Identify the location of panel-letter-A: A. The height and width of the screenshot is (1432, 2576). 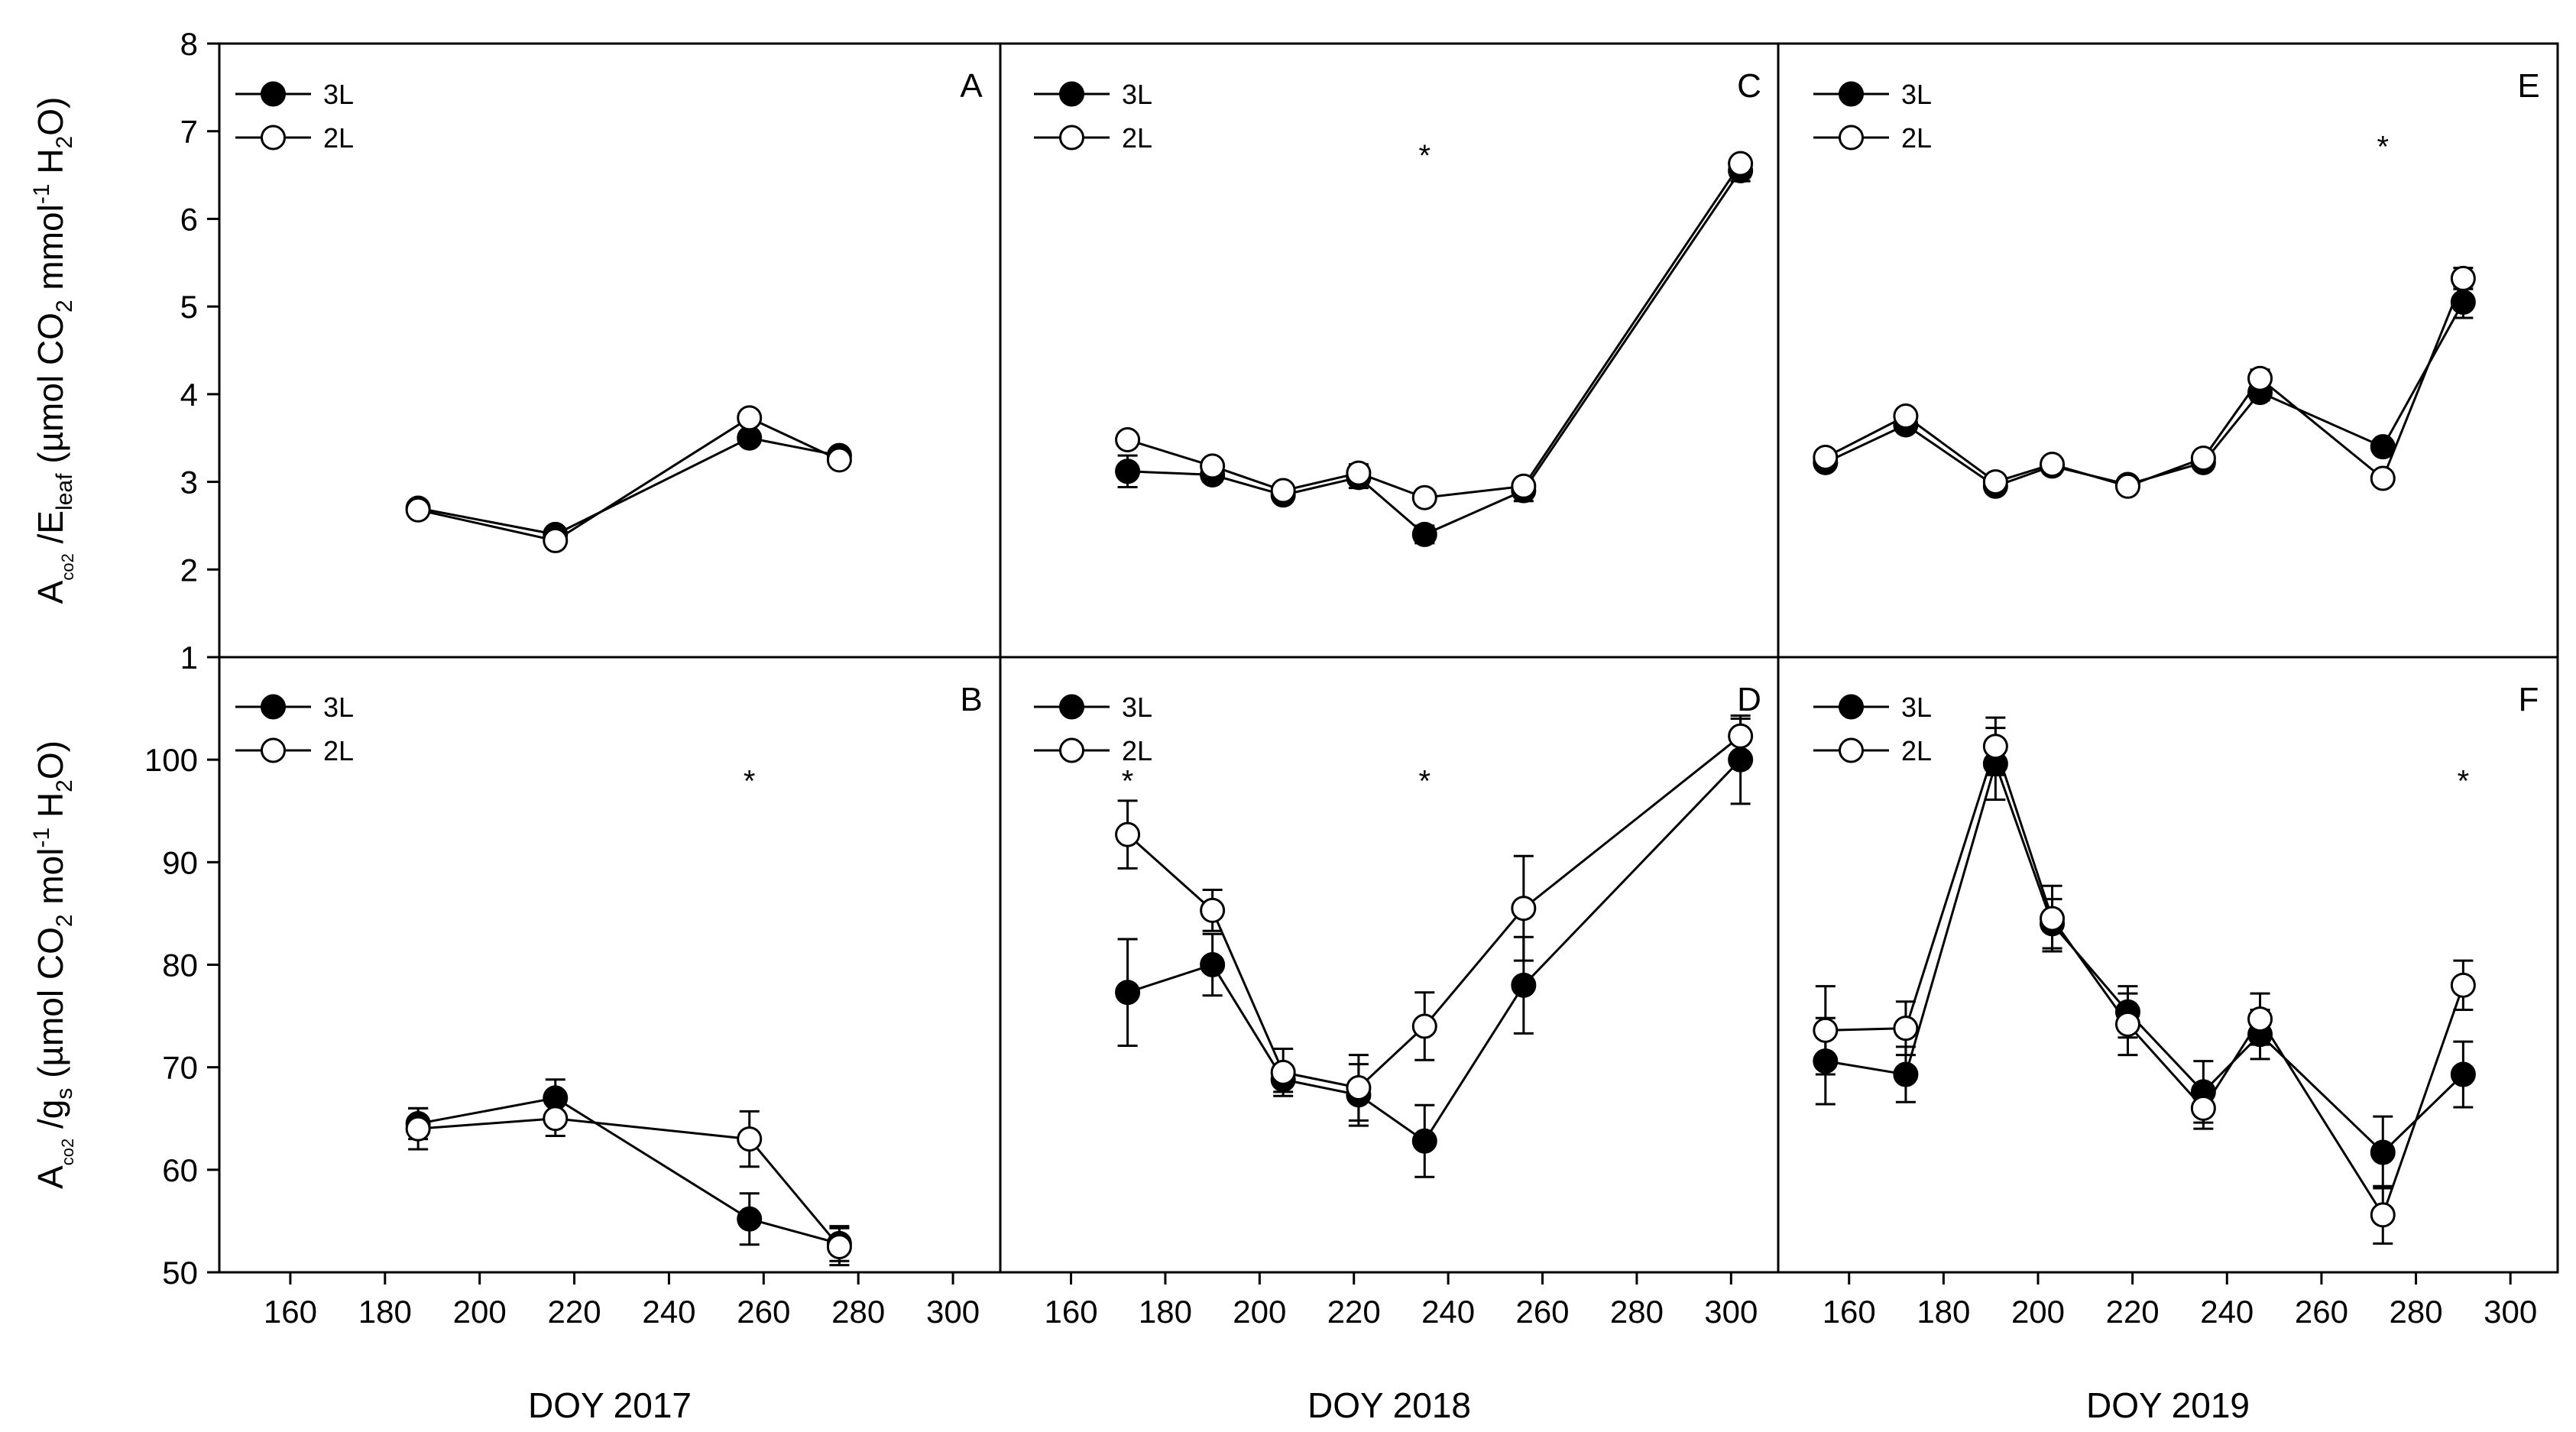
(971, 86).